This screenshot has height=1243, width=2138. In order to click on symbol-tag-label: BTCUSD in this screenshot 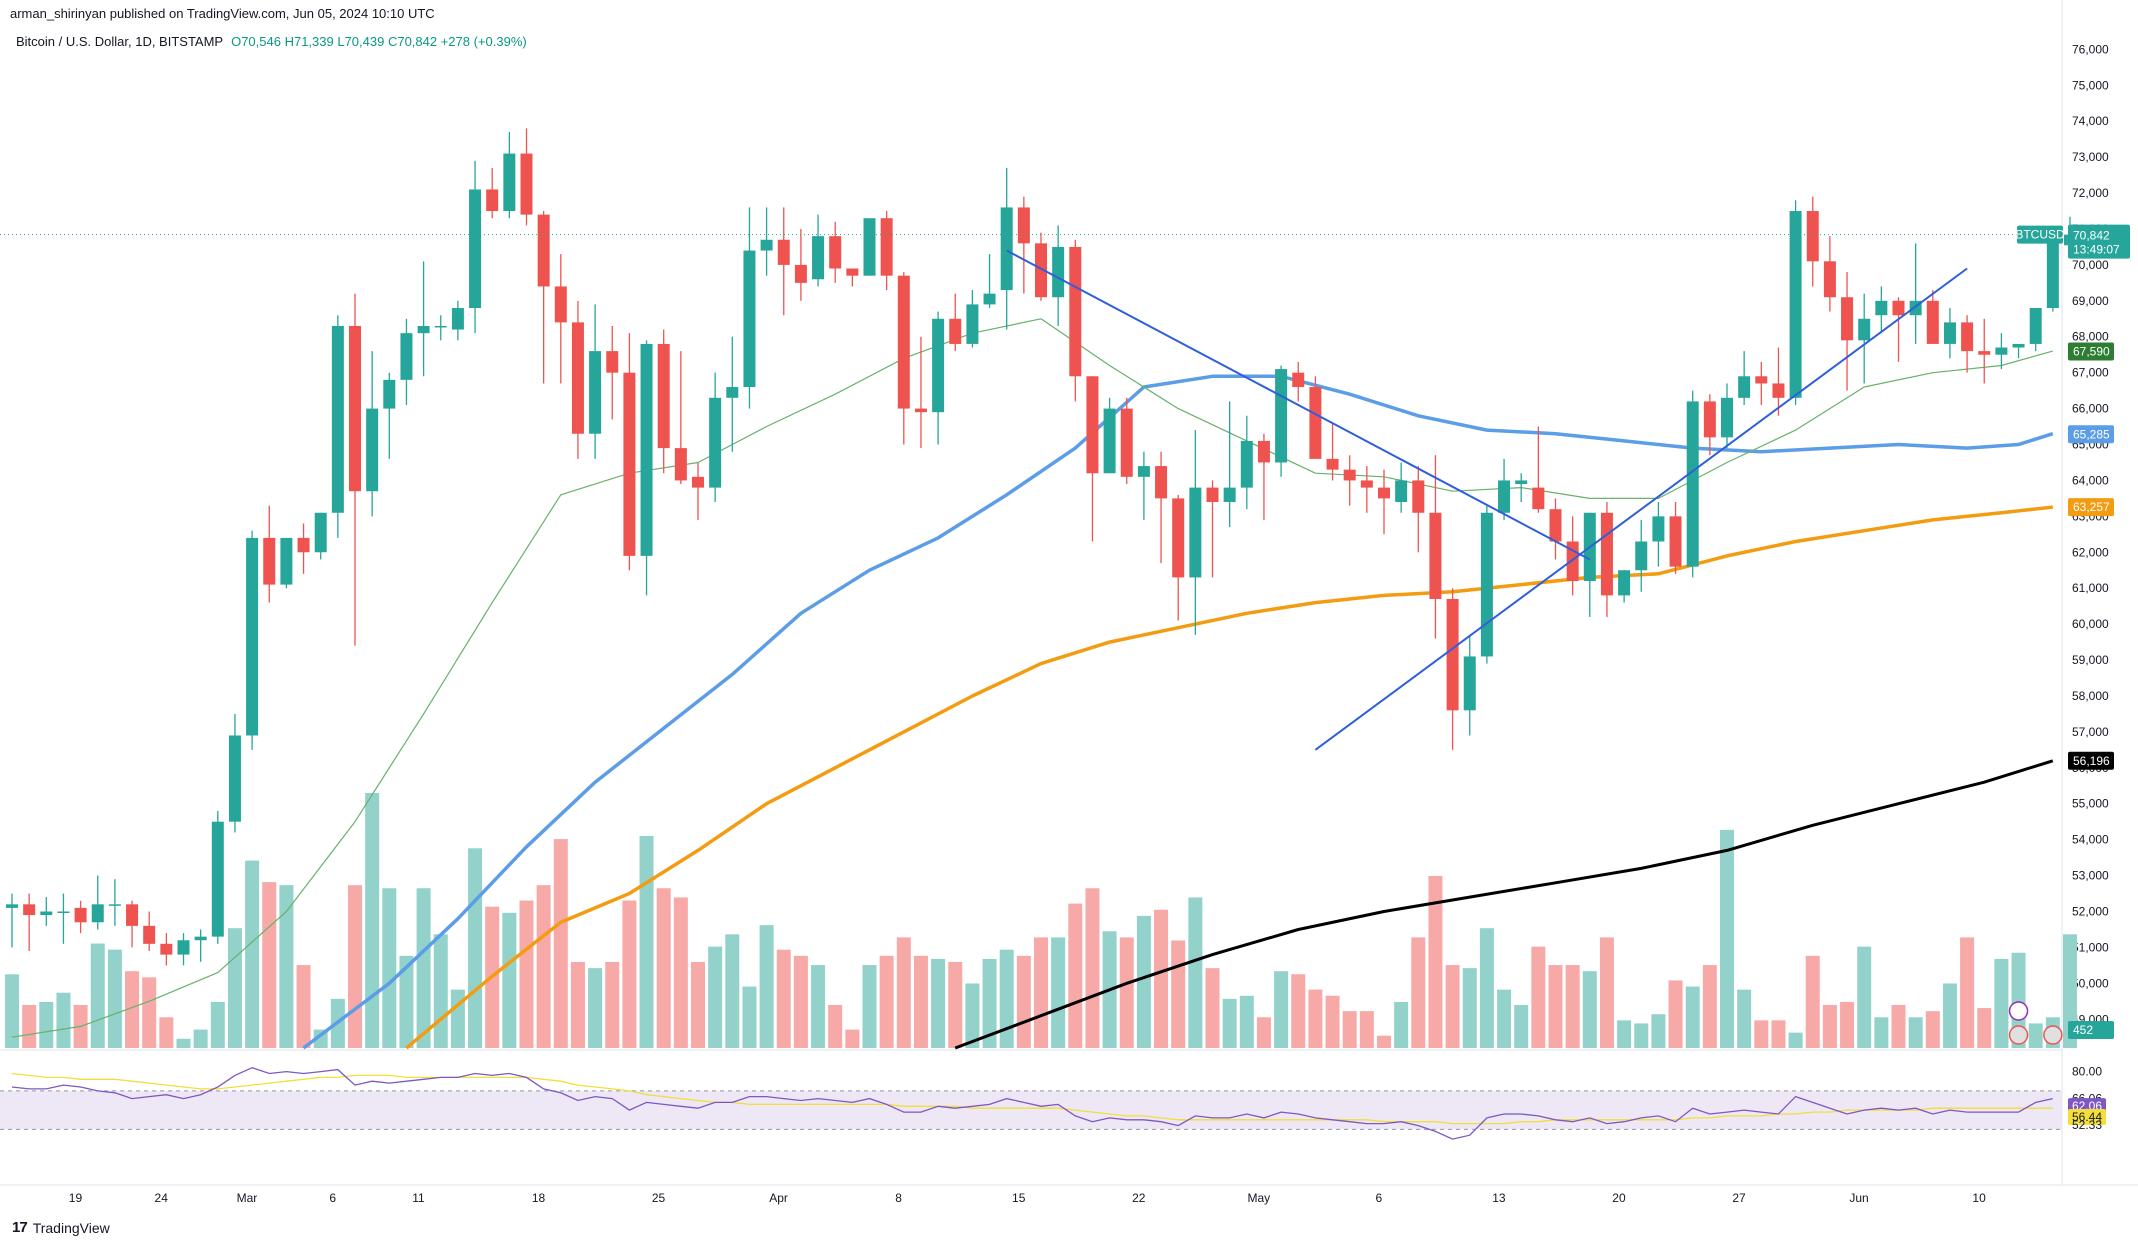, I will do `click(2040, 235)`.